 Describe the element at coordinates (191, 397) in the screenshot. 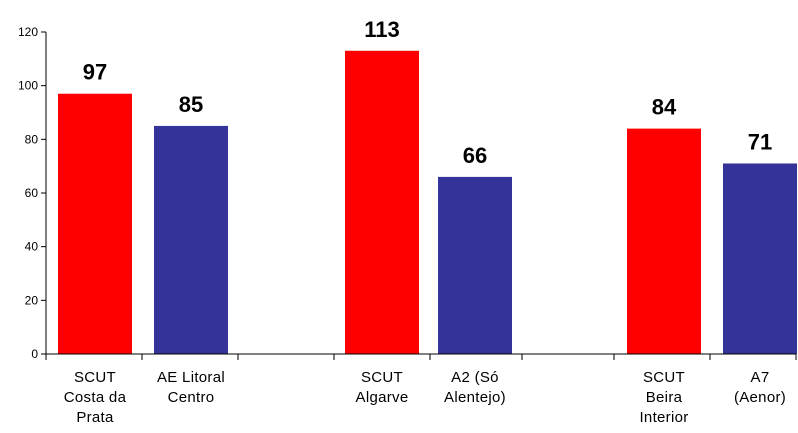

I see `category-label: Centro` at that location.